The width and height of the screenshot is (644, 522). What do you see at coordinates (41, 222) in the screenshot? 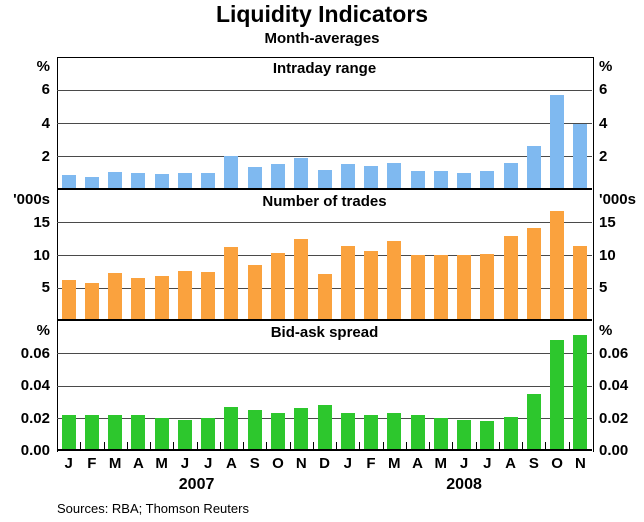
I see `y-tick-label: 15` at bounding box center [41, 222].